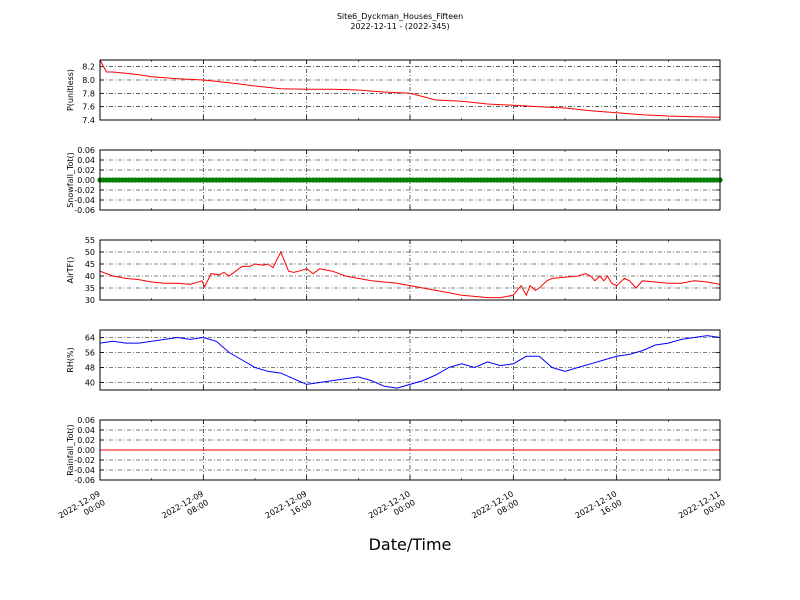  What do you see at coordinates (90, 353) in the screenshot?
I see `y-tick-label: 56` at bounding box center [90, 353].